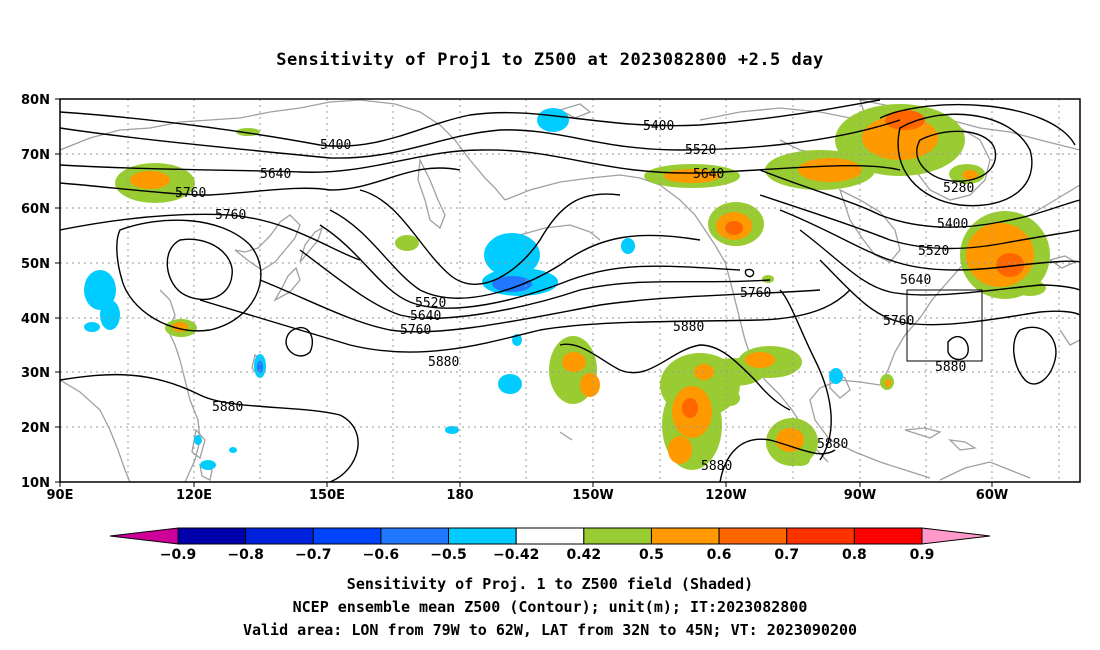 This screenshot has height=650, width=1100. I want to click on y-tick-label: 80N, so click(35, 100).